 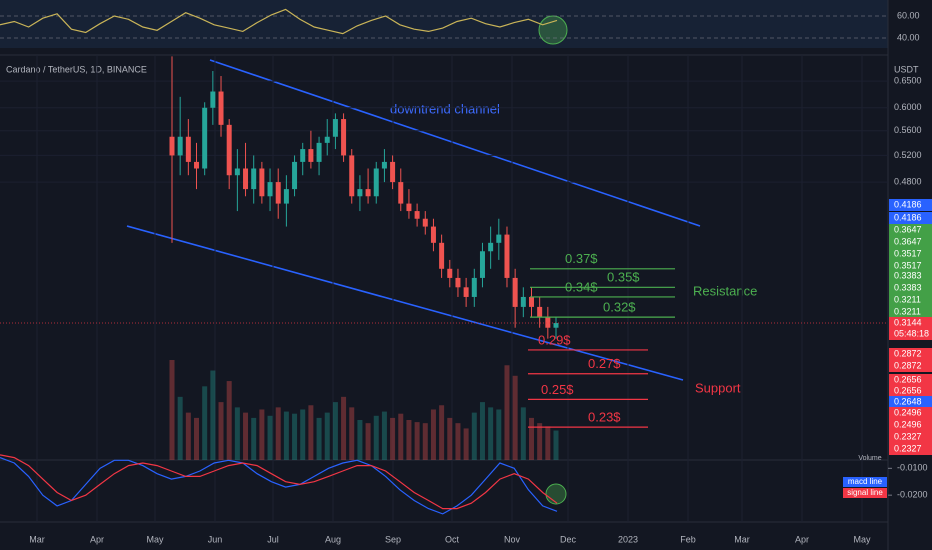 I want to click on countdown: 05:48:18, so click(x=911, y=333).